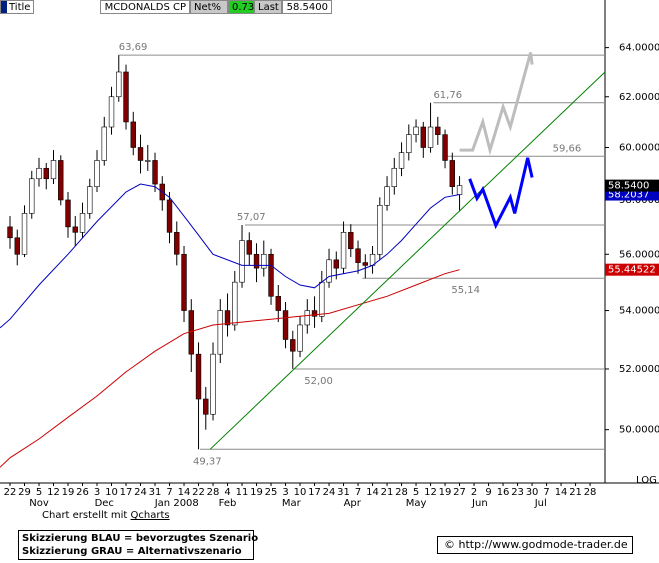 This screenshot has height=563, width=659. Describe the element at coordinates (104, 503) in the screenshot. I see `month-label: Dec` at that location.